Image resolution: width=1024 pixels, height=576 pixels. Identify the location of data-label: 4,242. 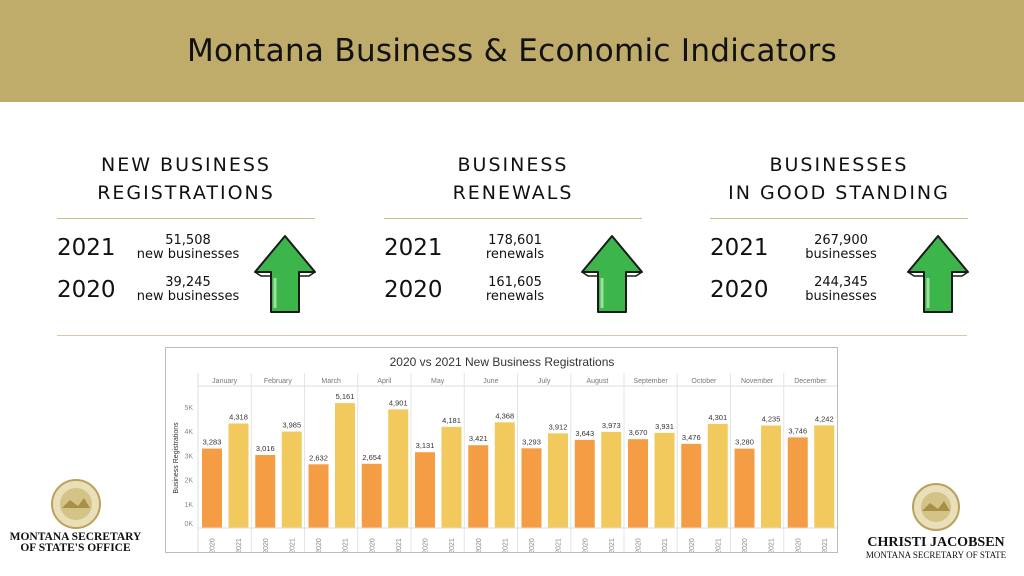
(824, 418).